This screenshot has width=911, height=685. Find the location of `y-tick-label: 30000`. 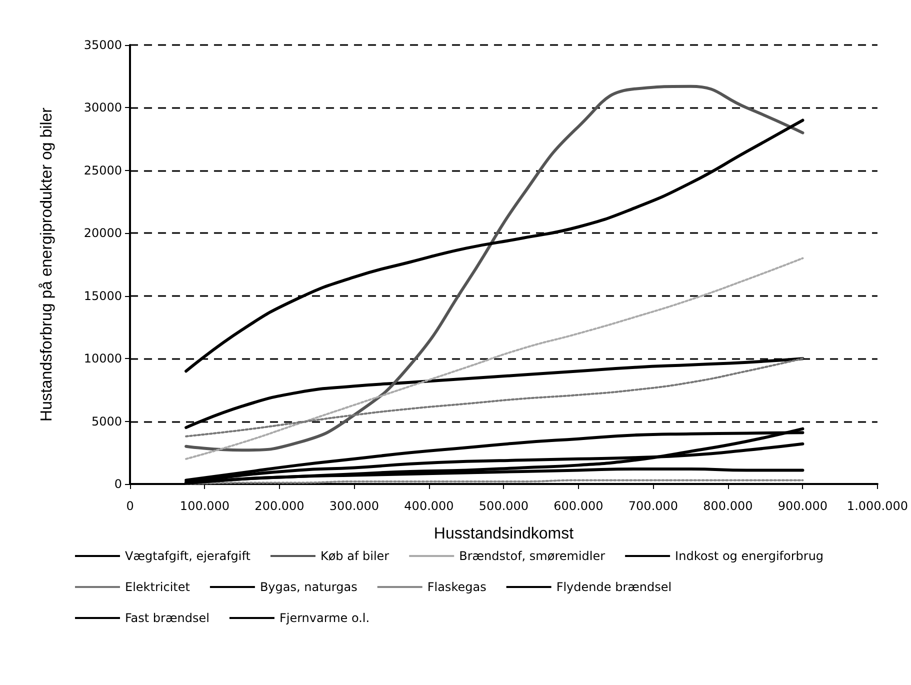

y-tick-label: 30000 is located at coordinates (103, 107).